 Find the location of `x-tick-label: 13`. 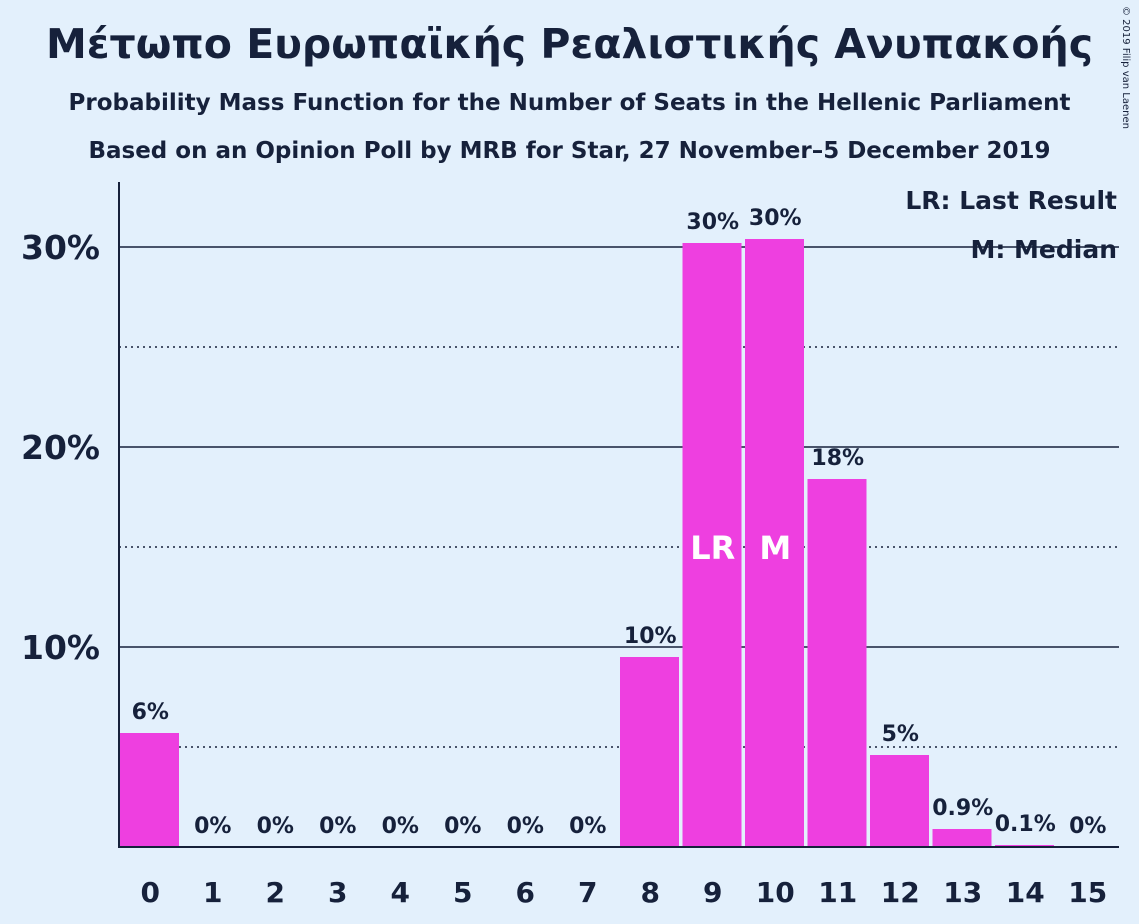

x-tick-label: 13 is located at coordinates (962, 892).